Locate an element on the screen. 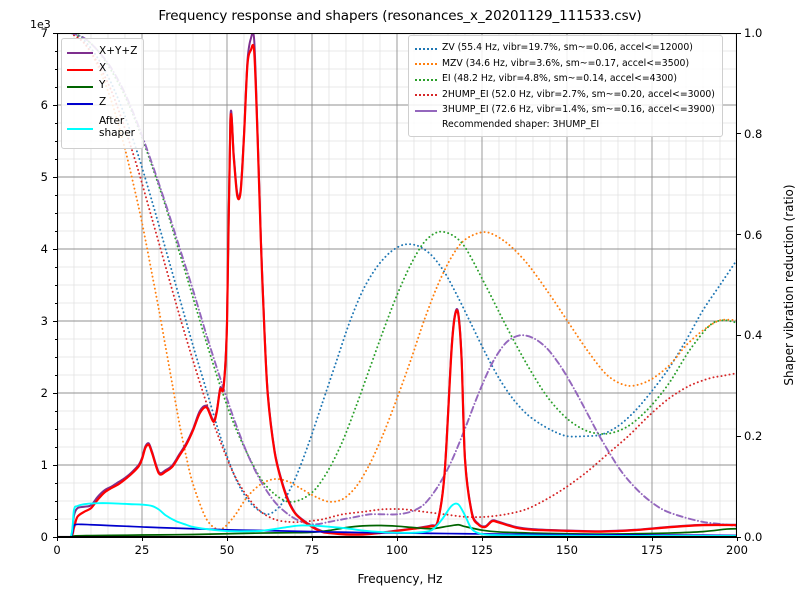  secondary-y-axis-label: Shaper vibration reduction (ratio) is located at coordinates (789, 285).